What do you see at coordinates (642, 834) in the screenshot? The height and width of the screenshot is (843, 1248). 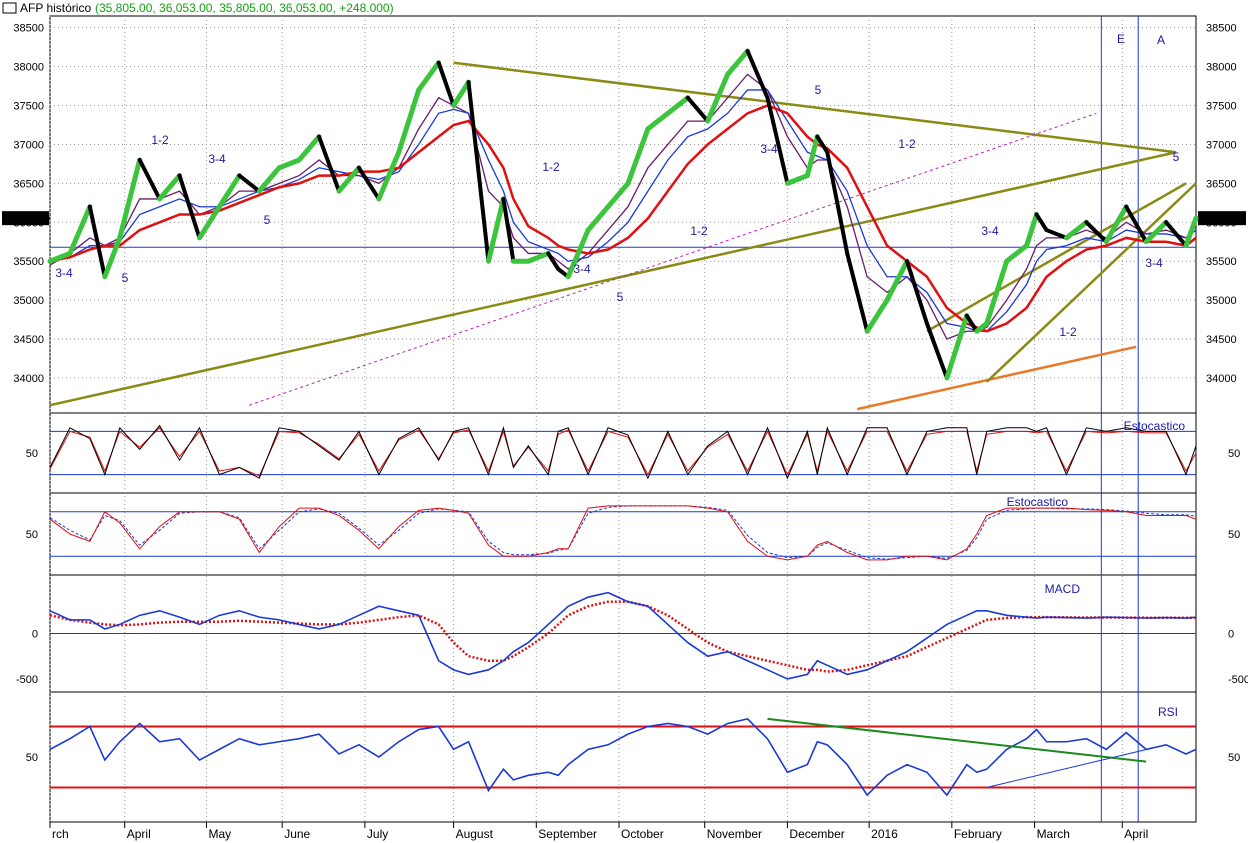 I see `month-label-october: October` at bounding box center [642, 834].